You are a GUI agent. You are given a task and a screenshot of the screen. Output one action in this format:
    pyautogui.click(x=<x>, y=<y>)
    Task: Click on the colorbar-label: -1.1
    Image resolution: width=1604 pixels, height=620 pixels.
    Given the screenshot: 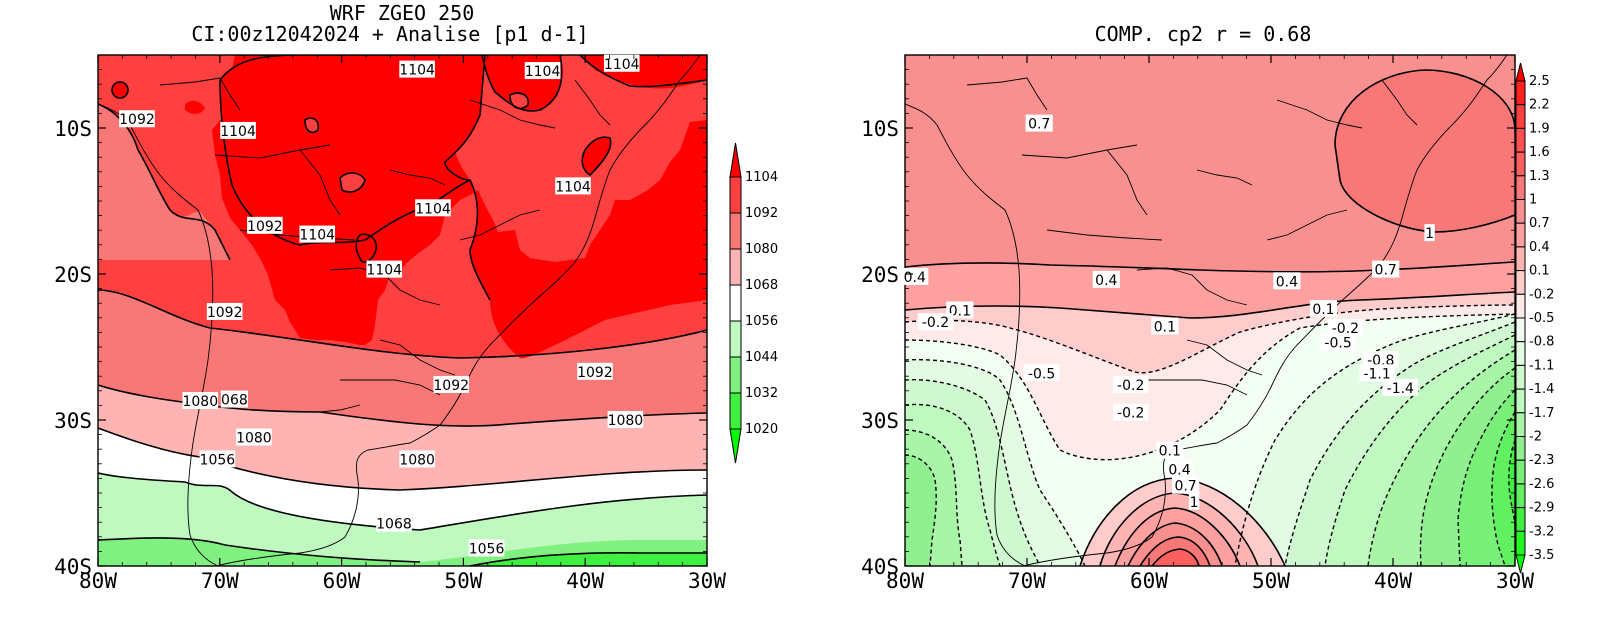 What is the action you would take?
    pyautogui.click(x=1541, y=365)
    